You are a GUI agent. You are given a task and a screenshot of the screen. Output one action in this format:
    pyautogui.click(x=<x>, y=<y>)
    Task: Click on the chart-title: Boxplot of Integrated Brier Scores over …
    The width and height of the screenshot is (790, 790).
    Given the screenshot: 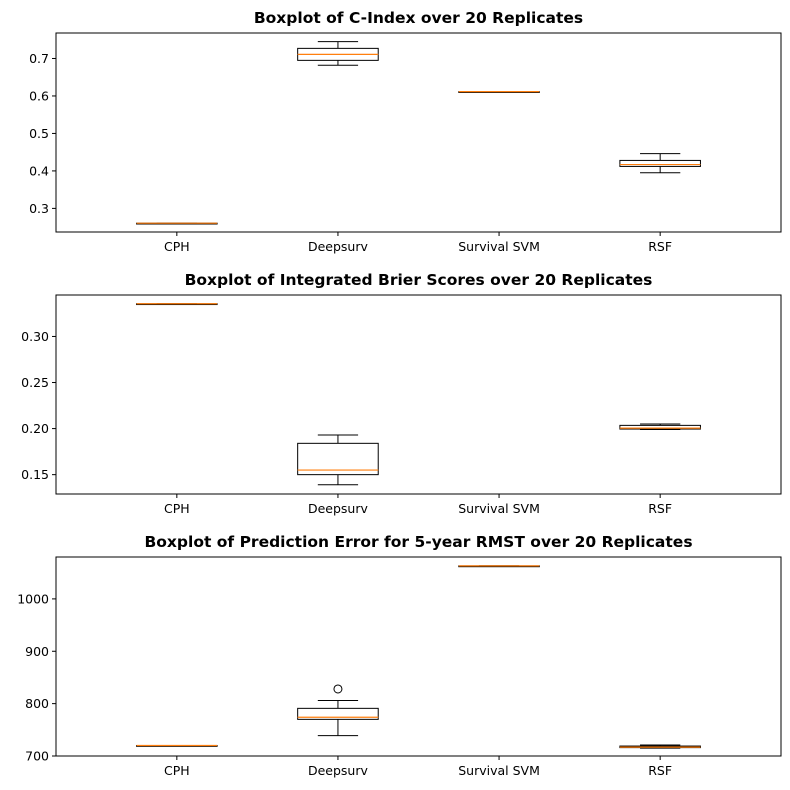 What is the action you would take?
    pyautogui.click(x=419, y=280)
    